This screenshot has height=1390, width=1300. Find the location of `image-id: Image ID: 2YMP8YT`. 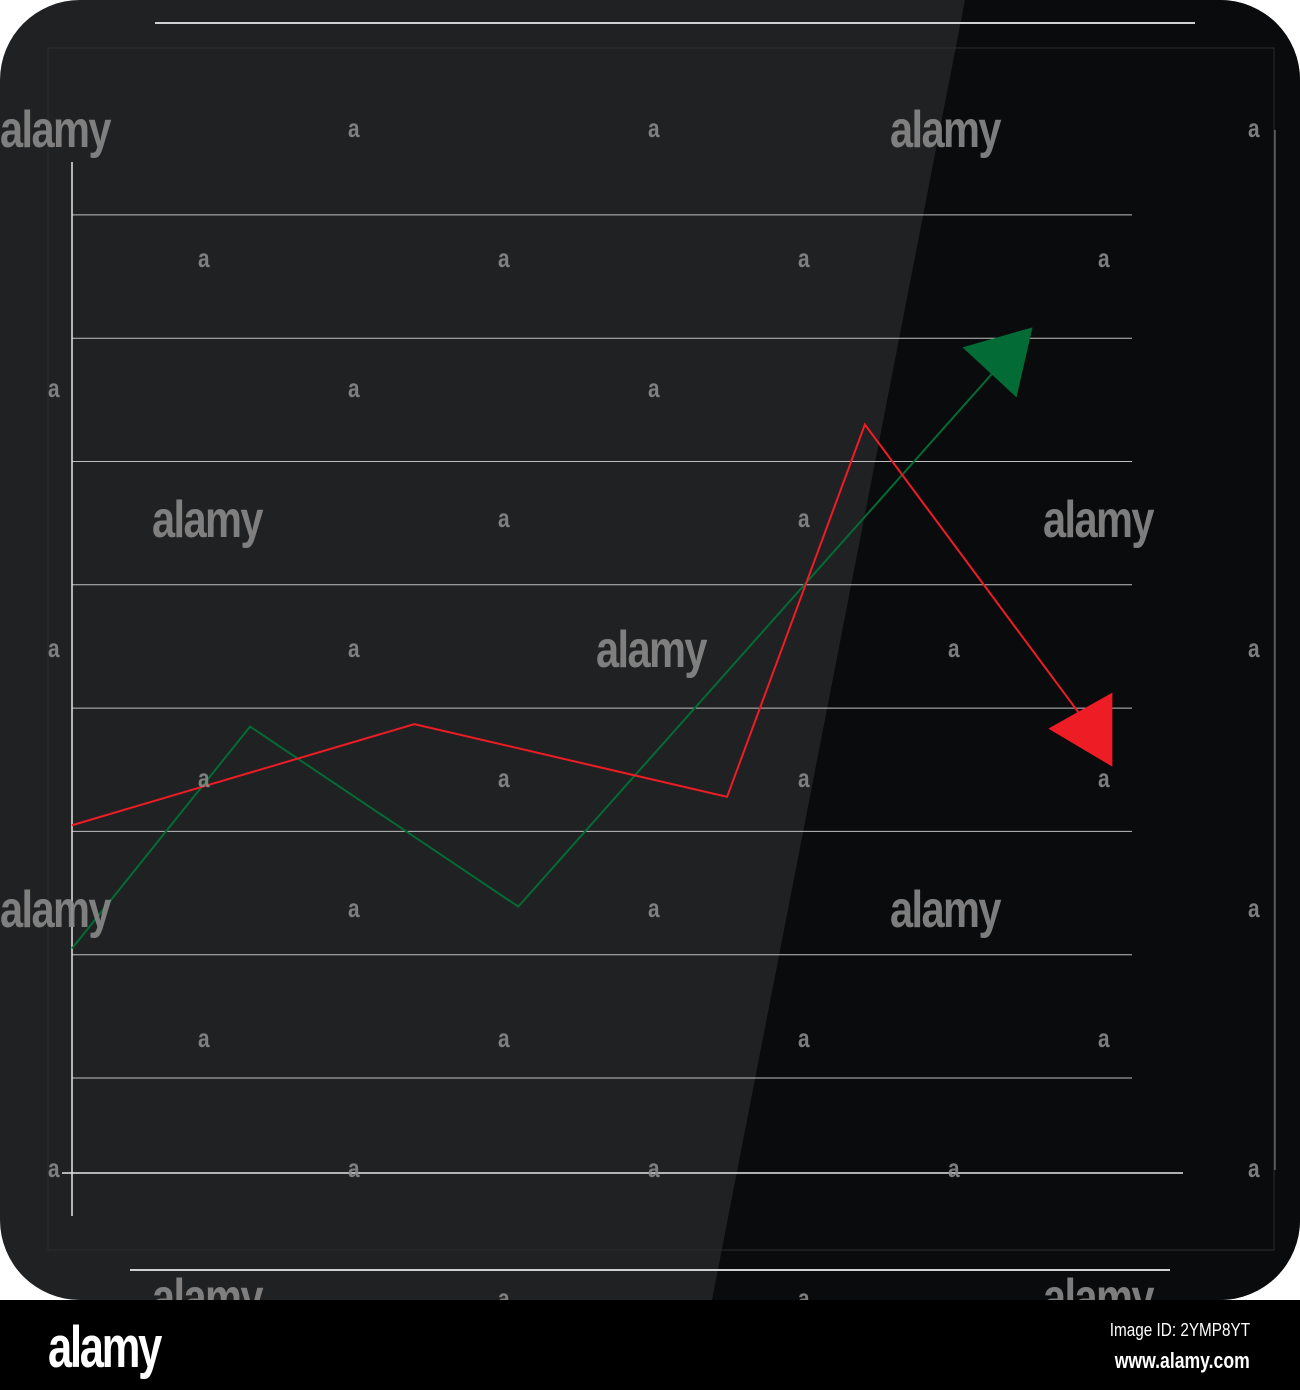

image-id: Image ID: 2YMP8YT is located at coordinates (1179, 1330).